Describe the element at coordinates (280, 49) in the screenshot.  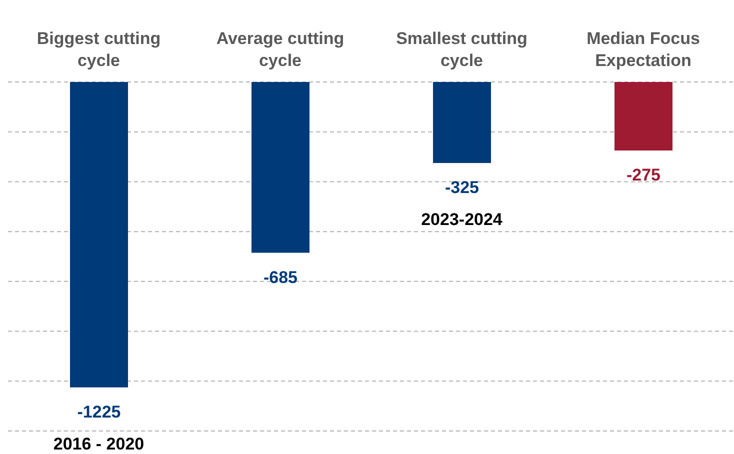
I see `x-tick-label: Average cutting cycle` at that location.